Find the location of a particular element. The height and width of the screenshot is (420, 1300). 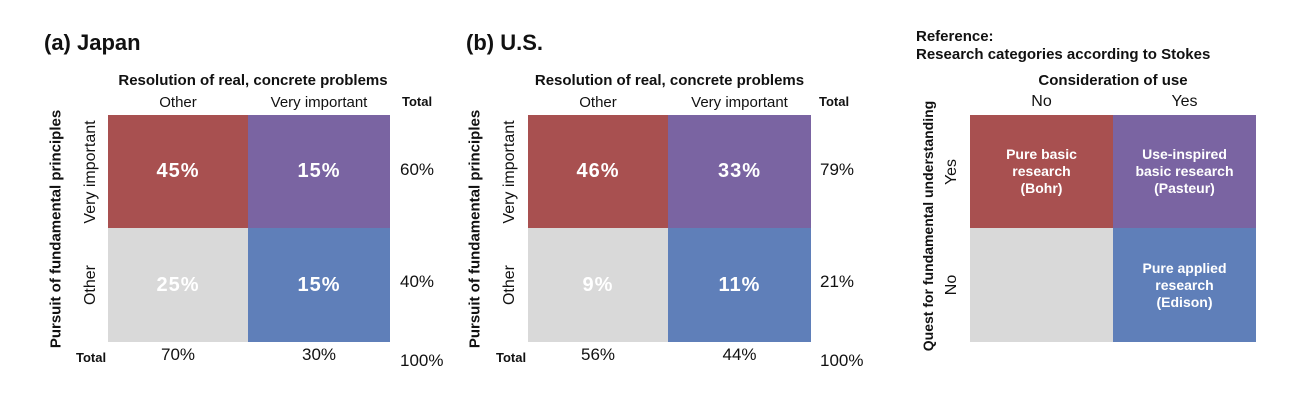

us-cell-vi-other: 46% is located at coordinates (598, 171).